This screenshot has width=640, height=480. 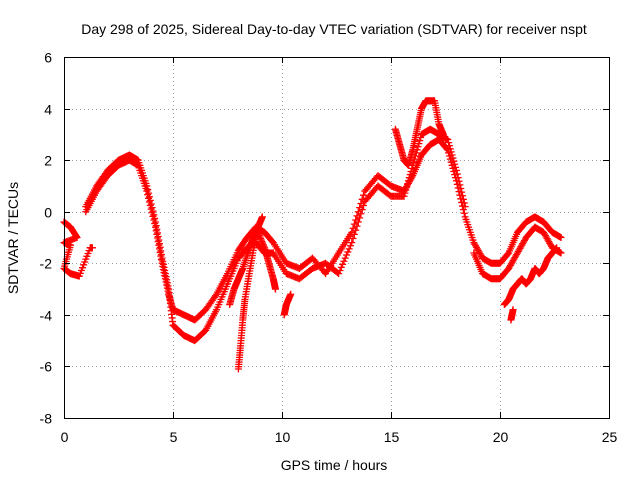 What do you see at coordinates (48, 161) in the screenshot?
I see `y-tick-label: 2` at bounding box center [48, 161].